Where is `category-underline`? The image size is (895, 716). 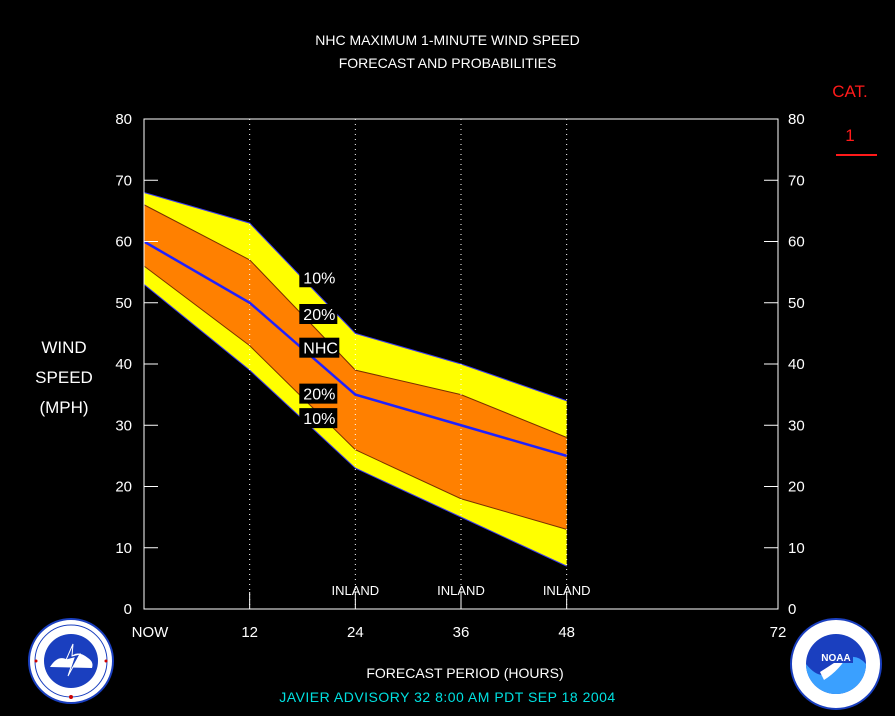 category-underline is located at coordinates (856, 155).